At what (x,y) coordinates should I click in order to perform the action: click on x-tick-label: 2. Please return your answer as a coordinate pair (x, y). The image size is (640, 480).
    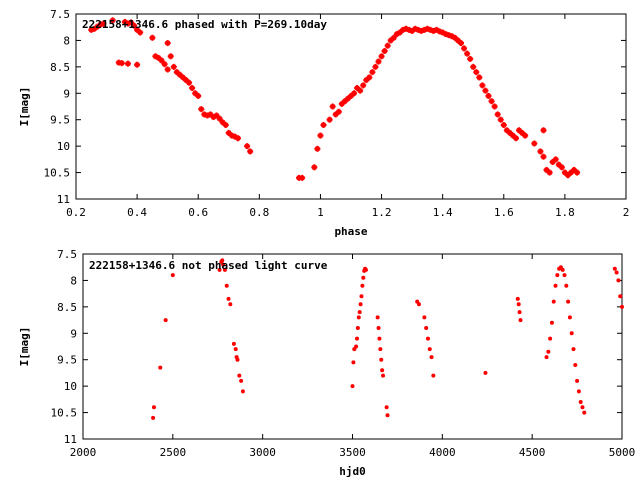
    Looking at the image, I should click on (626, 212).